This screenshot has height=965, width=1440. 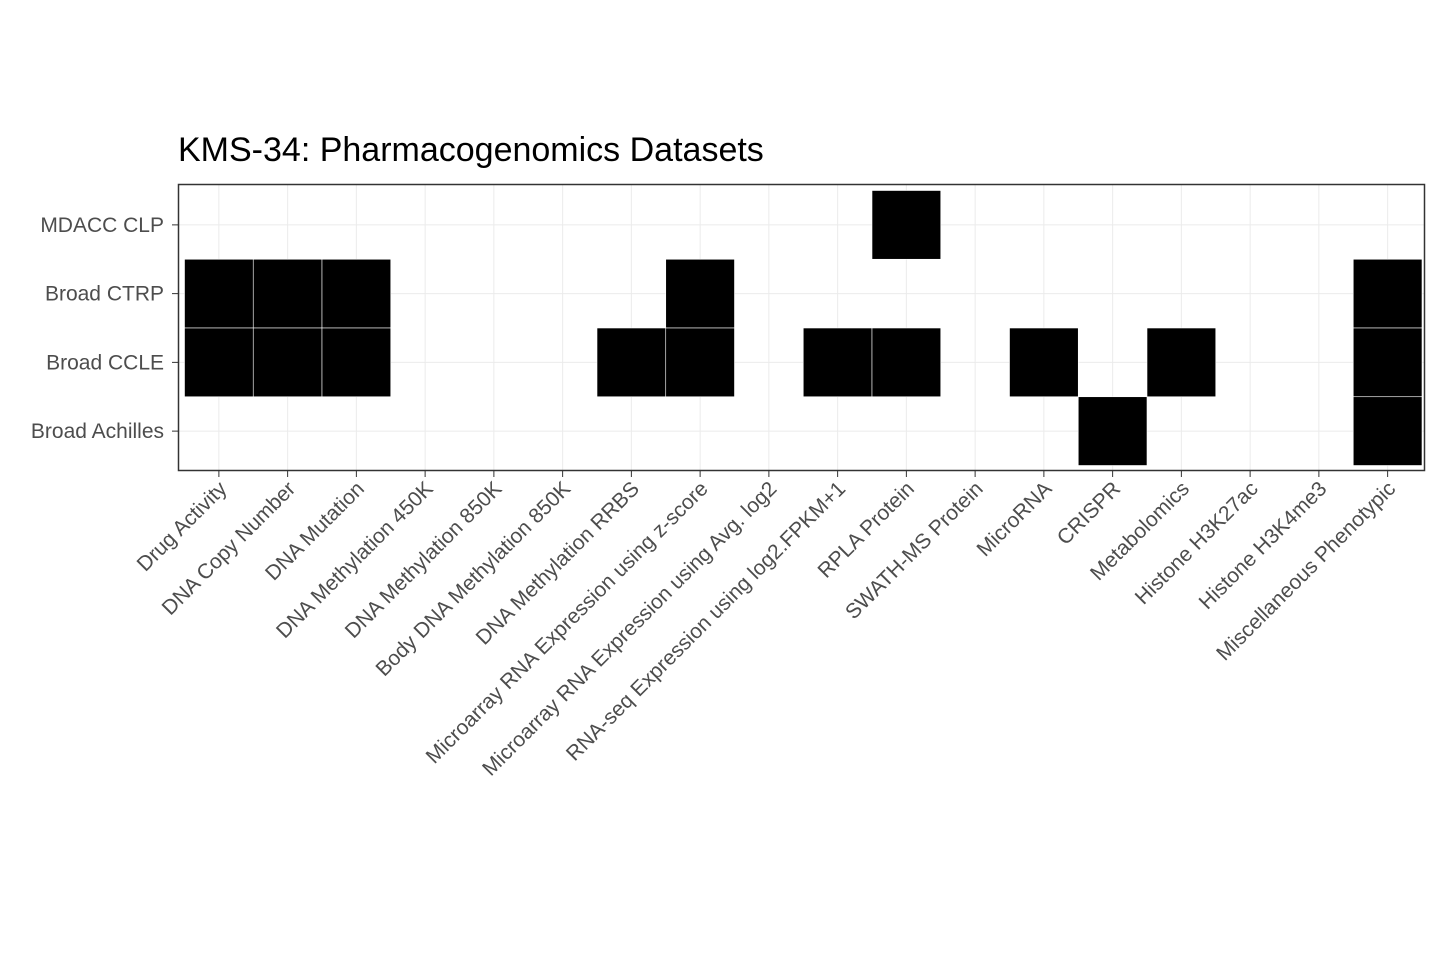 What do you see at coordinates (104, 294) in the screenshot?
I see `y-tick-label: Broad CTRP` at bounding box center [104, 294].